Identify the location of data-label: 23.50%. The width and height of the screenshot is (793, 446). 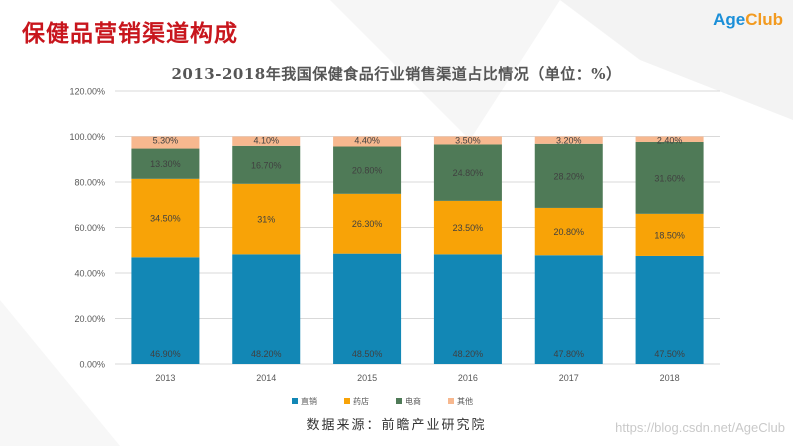
(468, 228).